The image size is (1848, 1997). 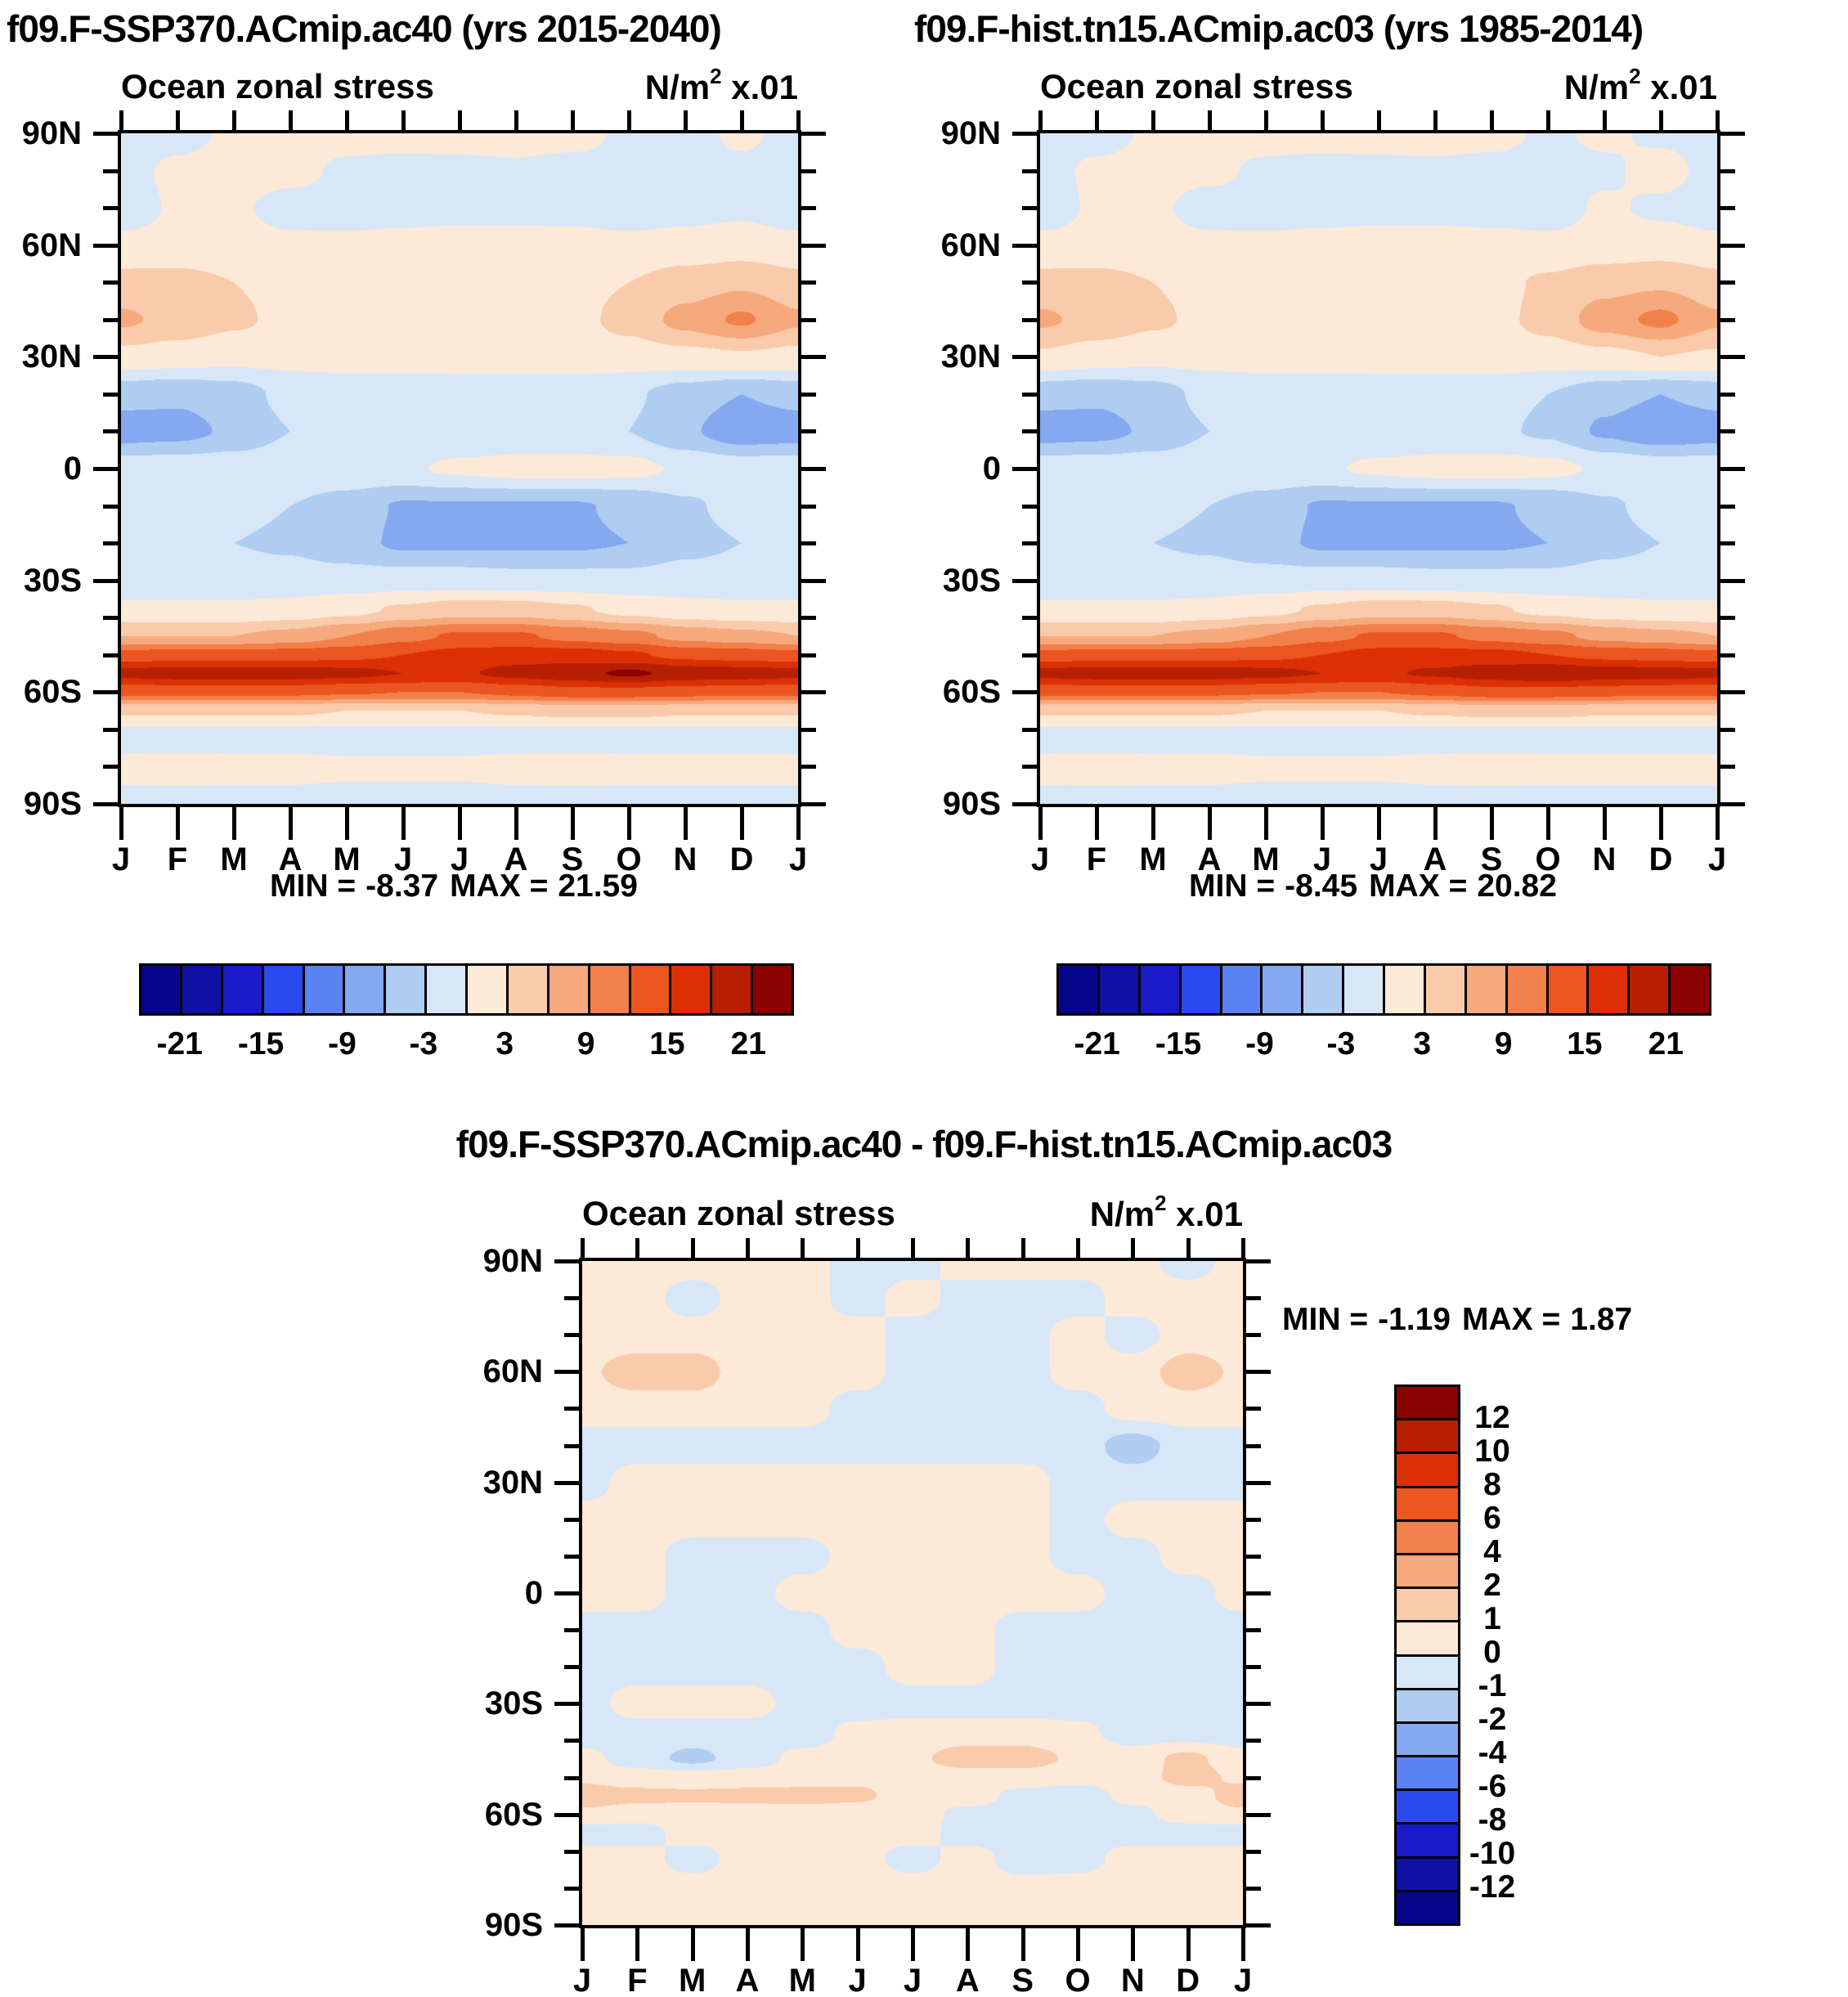 I want to click on colorbar-label: -4, so click(x=1492, y=1752).